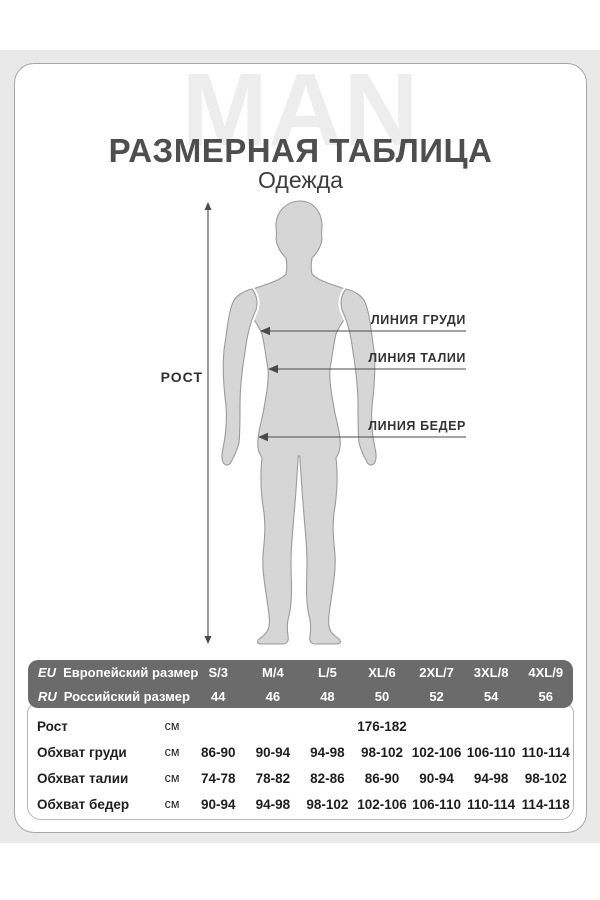  I want to click on ru-size: 52, so click(436, 696).